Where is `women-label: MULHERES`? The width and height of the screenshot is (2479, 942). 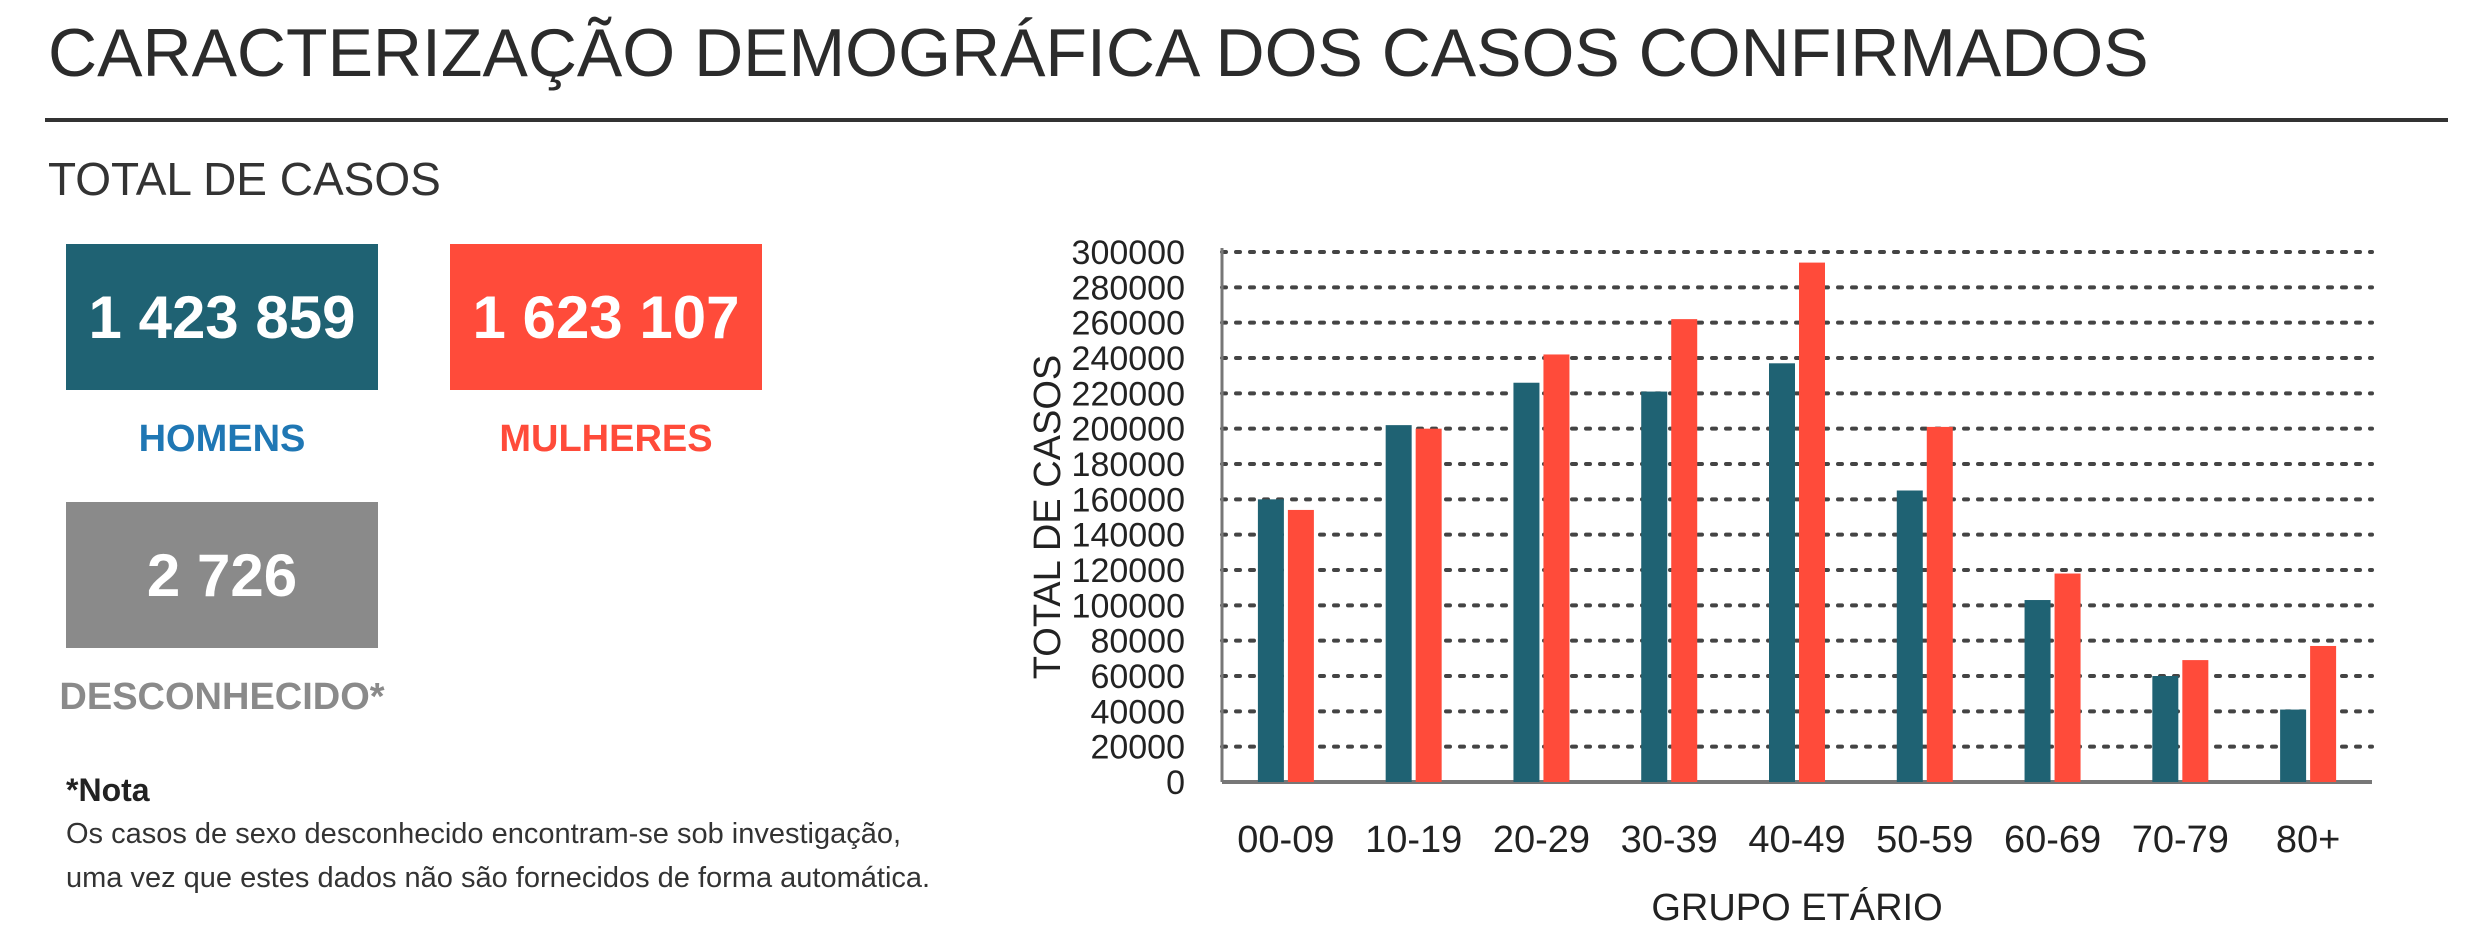 women-label: MULHERES is located at coordinates (606, 439).